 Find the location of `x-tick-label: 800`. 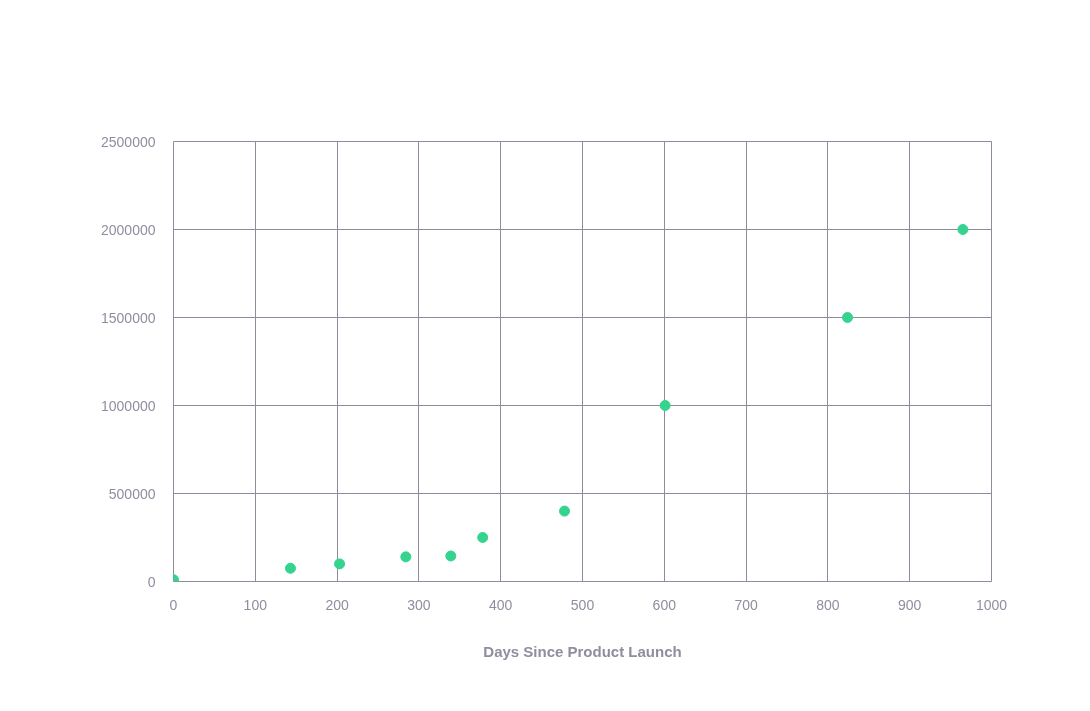

x-tick-label: 800 is located at coordinates (828, 604).